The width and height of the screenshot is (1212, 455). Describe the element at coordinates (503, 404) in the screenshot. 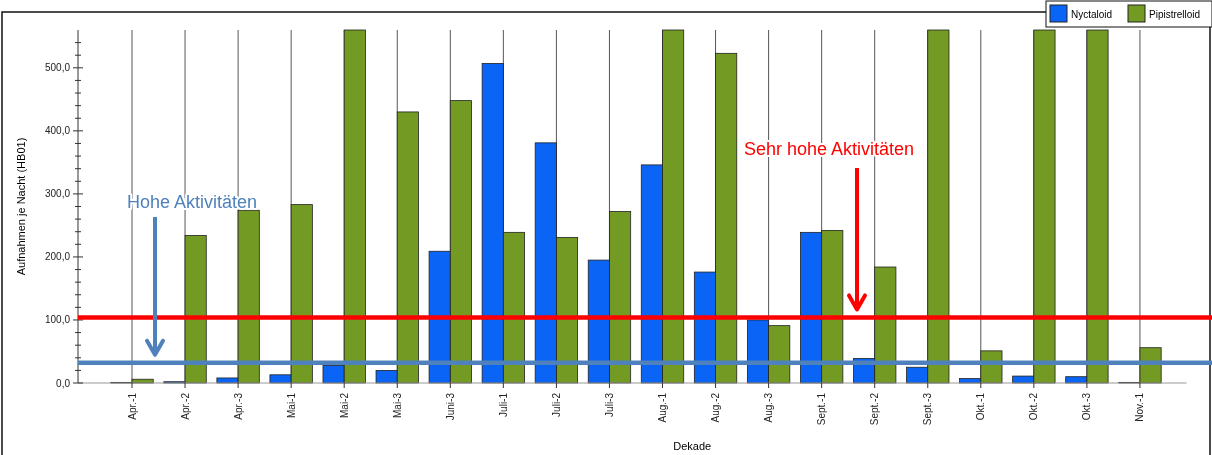

I see `x-tick-label: Juli-1` at that location.